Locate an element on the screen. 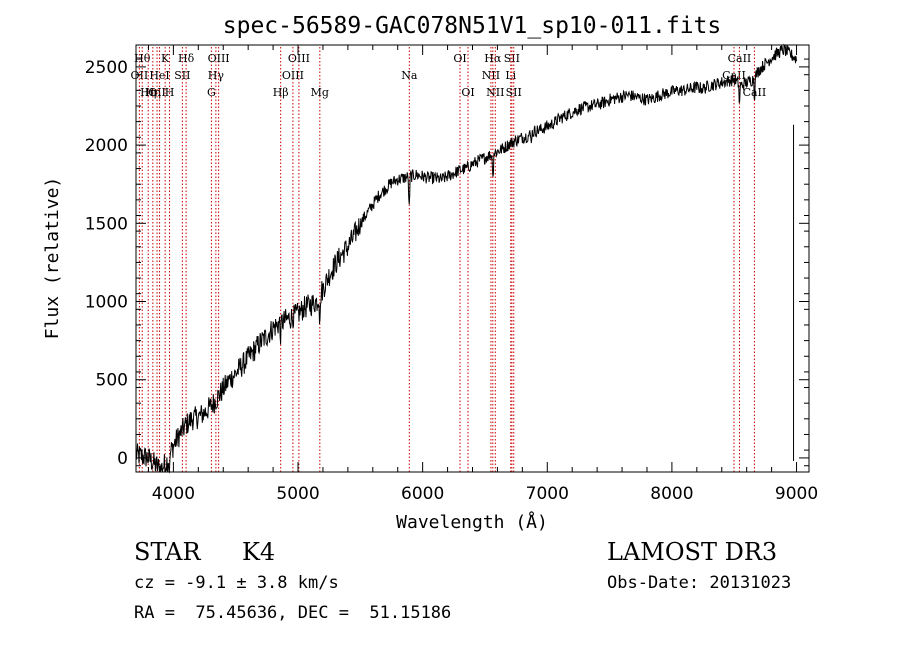 Image resolution: width=900 pixels, height=649 pixels. y-tick-label: 1500 is located at coordinates (106, 224).